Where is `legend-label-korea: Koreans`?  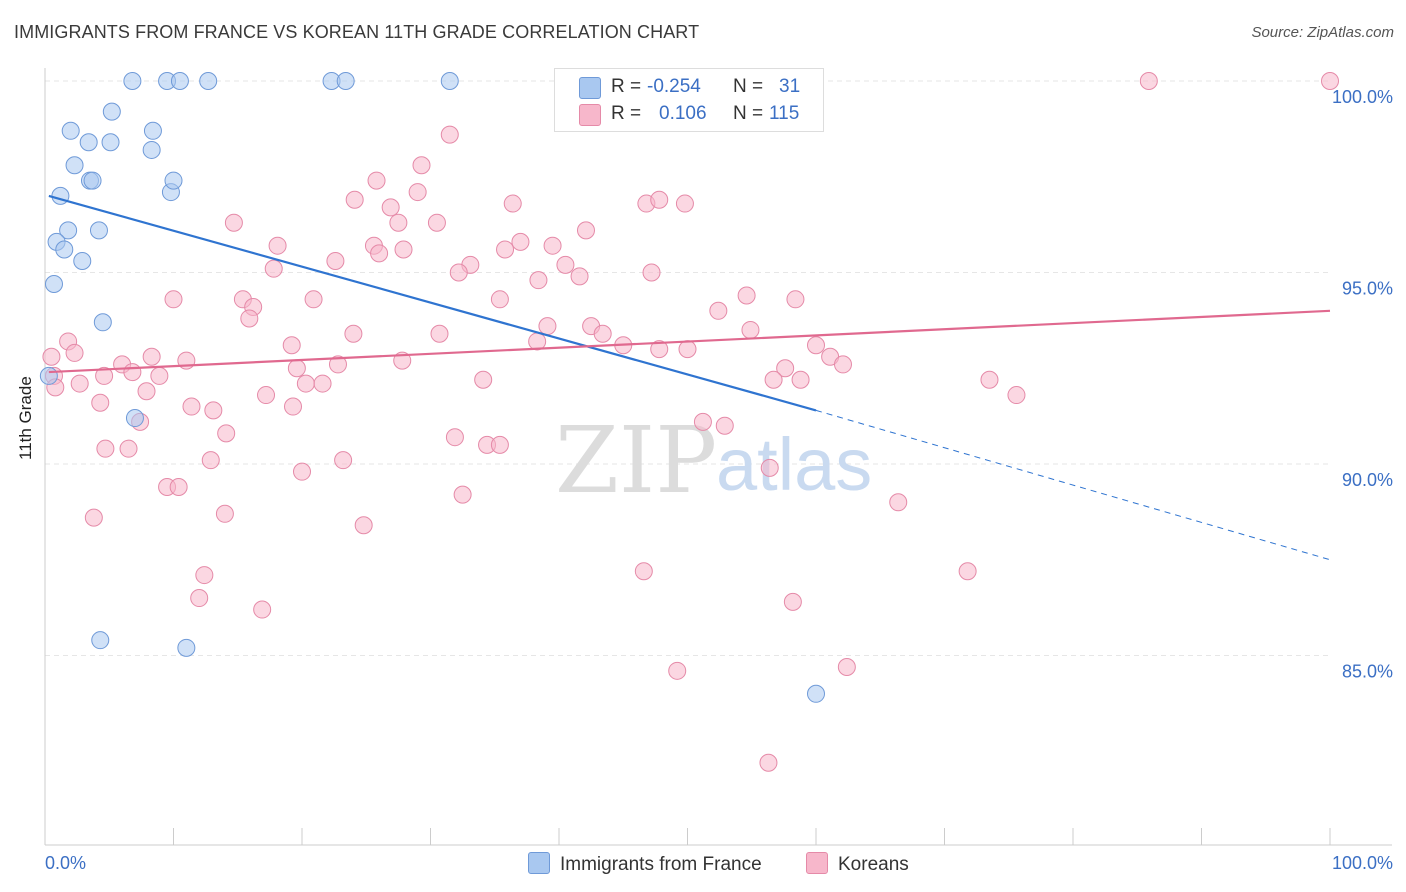 legend-label-korea: Koreans is located at coordinates (873, 864).